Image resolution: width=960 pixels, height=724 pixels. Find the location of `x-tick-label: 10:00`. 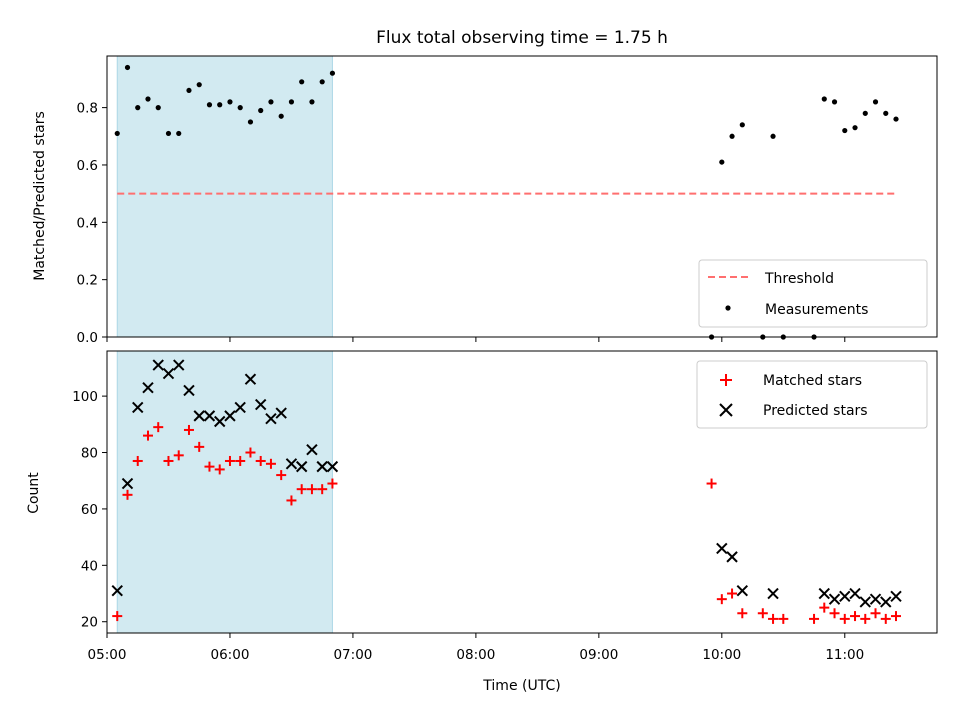

x-tick-label: 10:00 is located at coordinates (721, 655).